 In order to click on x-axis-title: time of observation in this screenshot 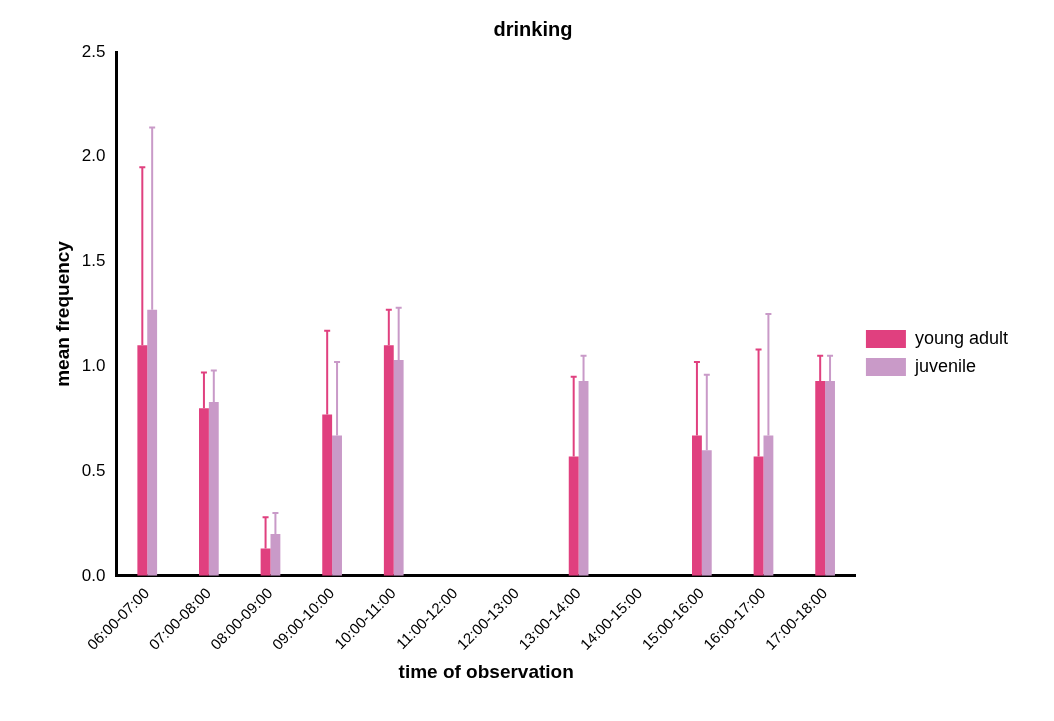, I will do `click(486, 671)`.